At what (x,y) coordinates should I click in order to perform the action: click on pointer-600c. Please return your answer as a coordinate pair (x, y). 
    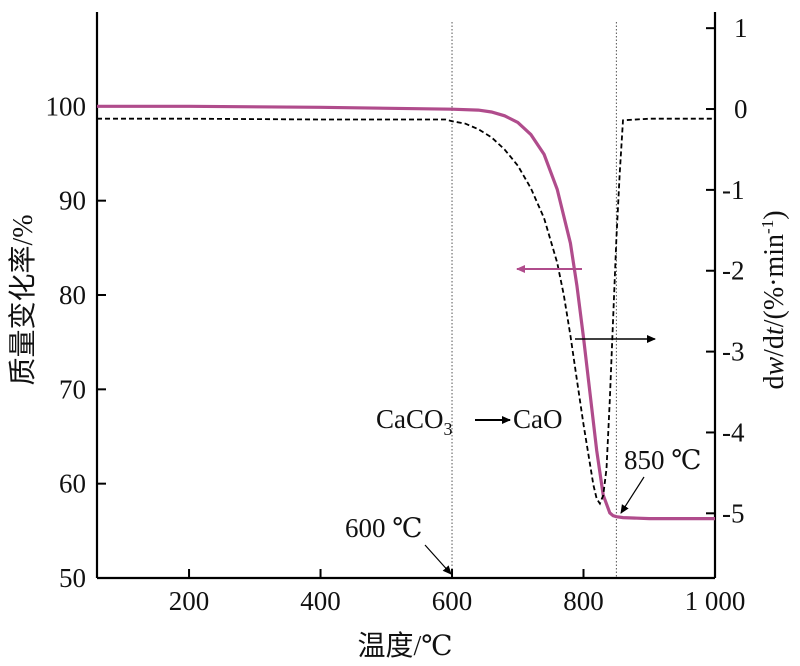
    Looking at the image, I should click on (438, 559).